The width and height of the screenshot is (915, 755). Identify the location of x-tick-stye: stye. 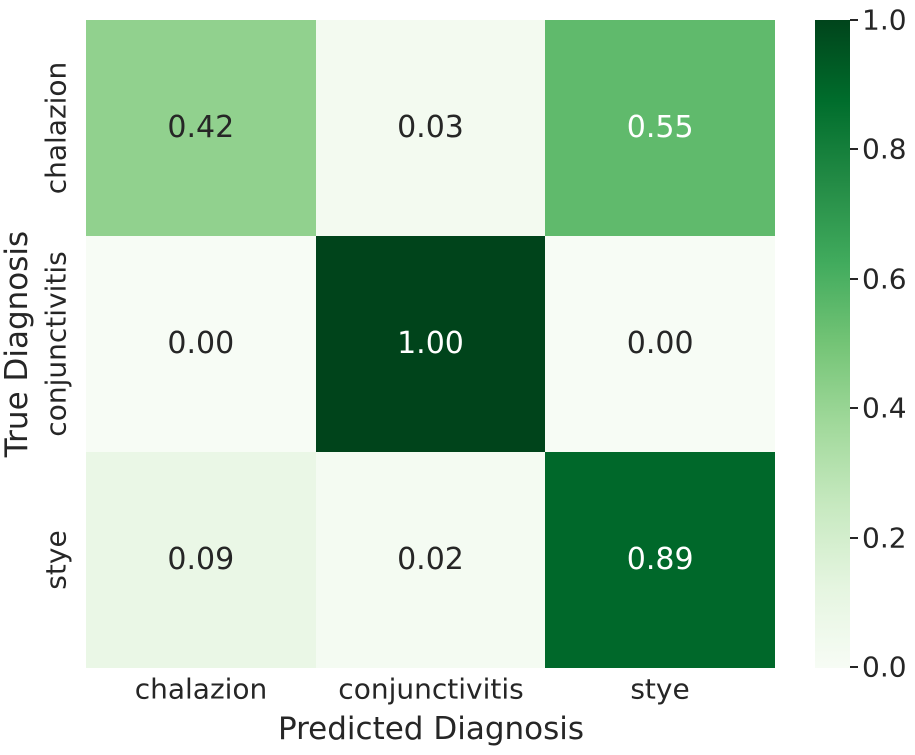
(660, 689).